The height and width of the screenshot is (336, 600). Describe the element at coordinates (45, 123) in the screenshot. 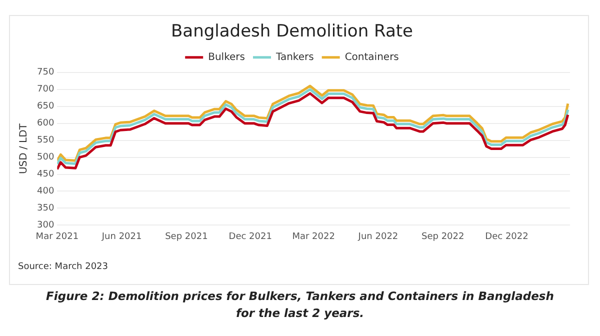

I see `y-tick-label: 600` at that location.